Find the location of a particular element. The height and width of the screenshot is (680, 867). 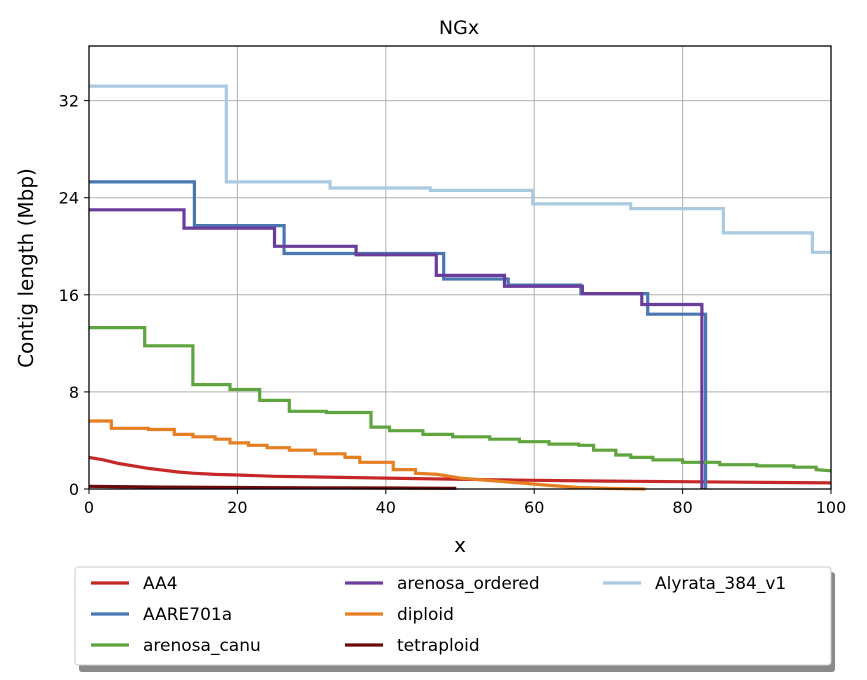

legend-box is located at coordinates (453, 616).